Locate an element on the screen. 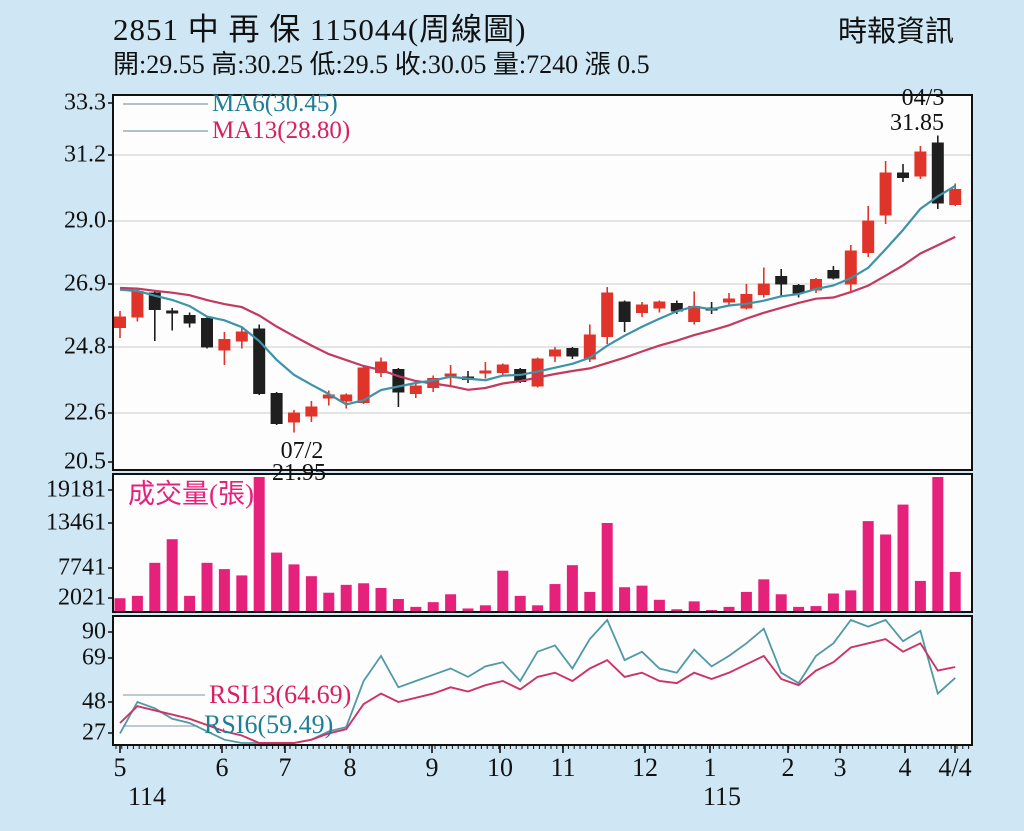  month-tick-label: 11 is located at coordinates (563, 767).